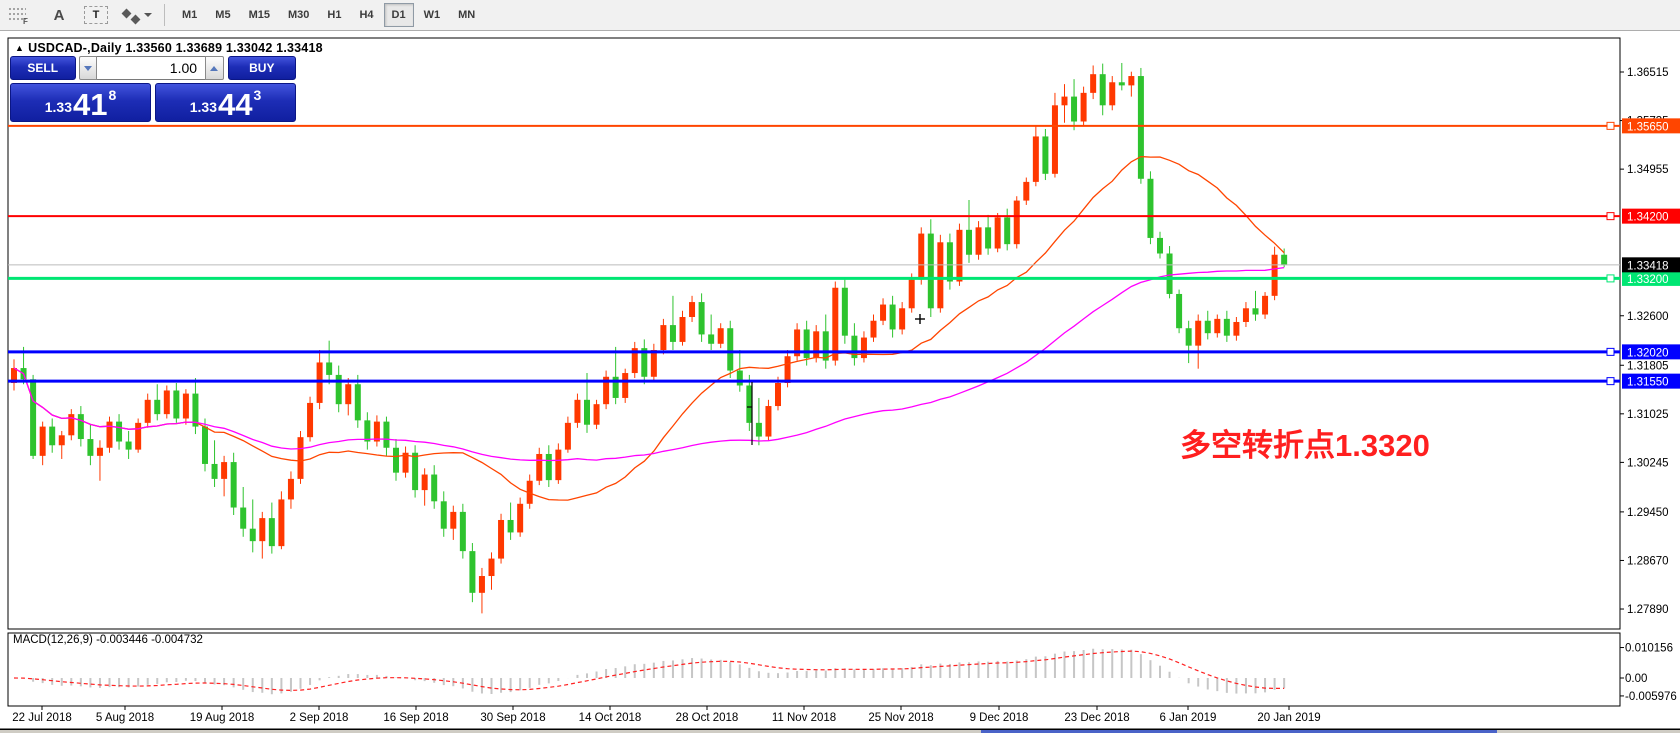  I want to click on timeframe-button-D1: D1, so click(398, 15).